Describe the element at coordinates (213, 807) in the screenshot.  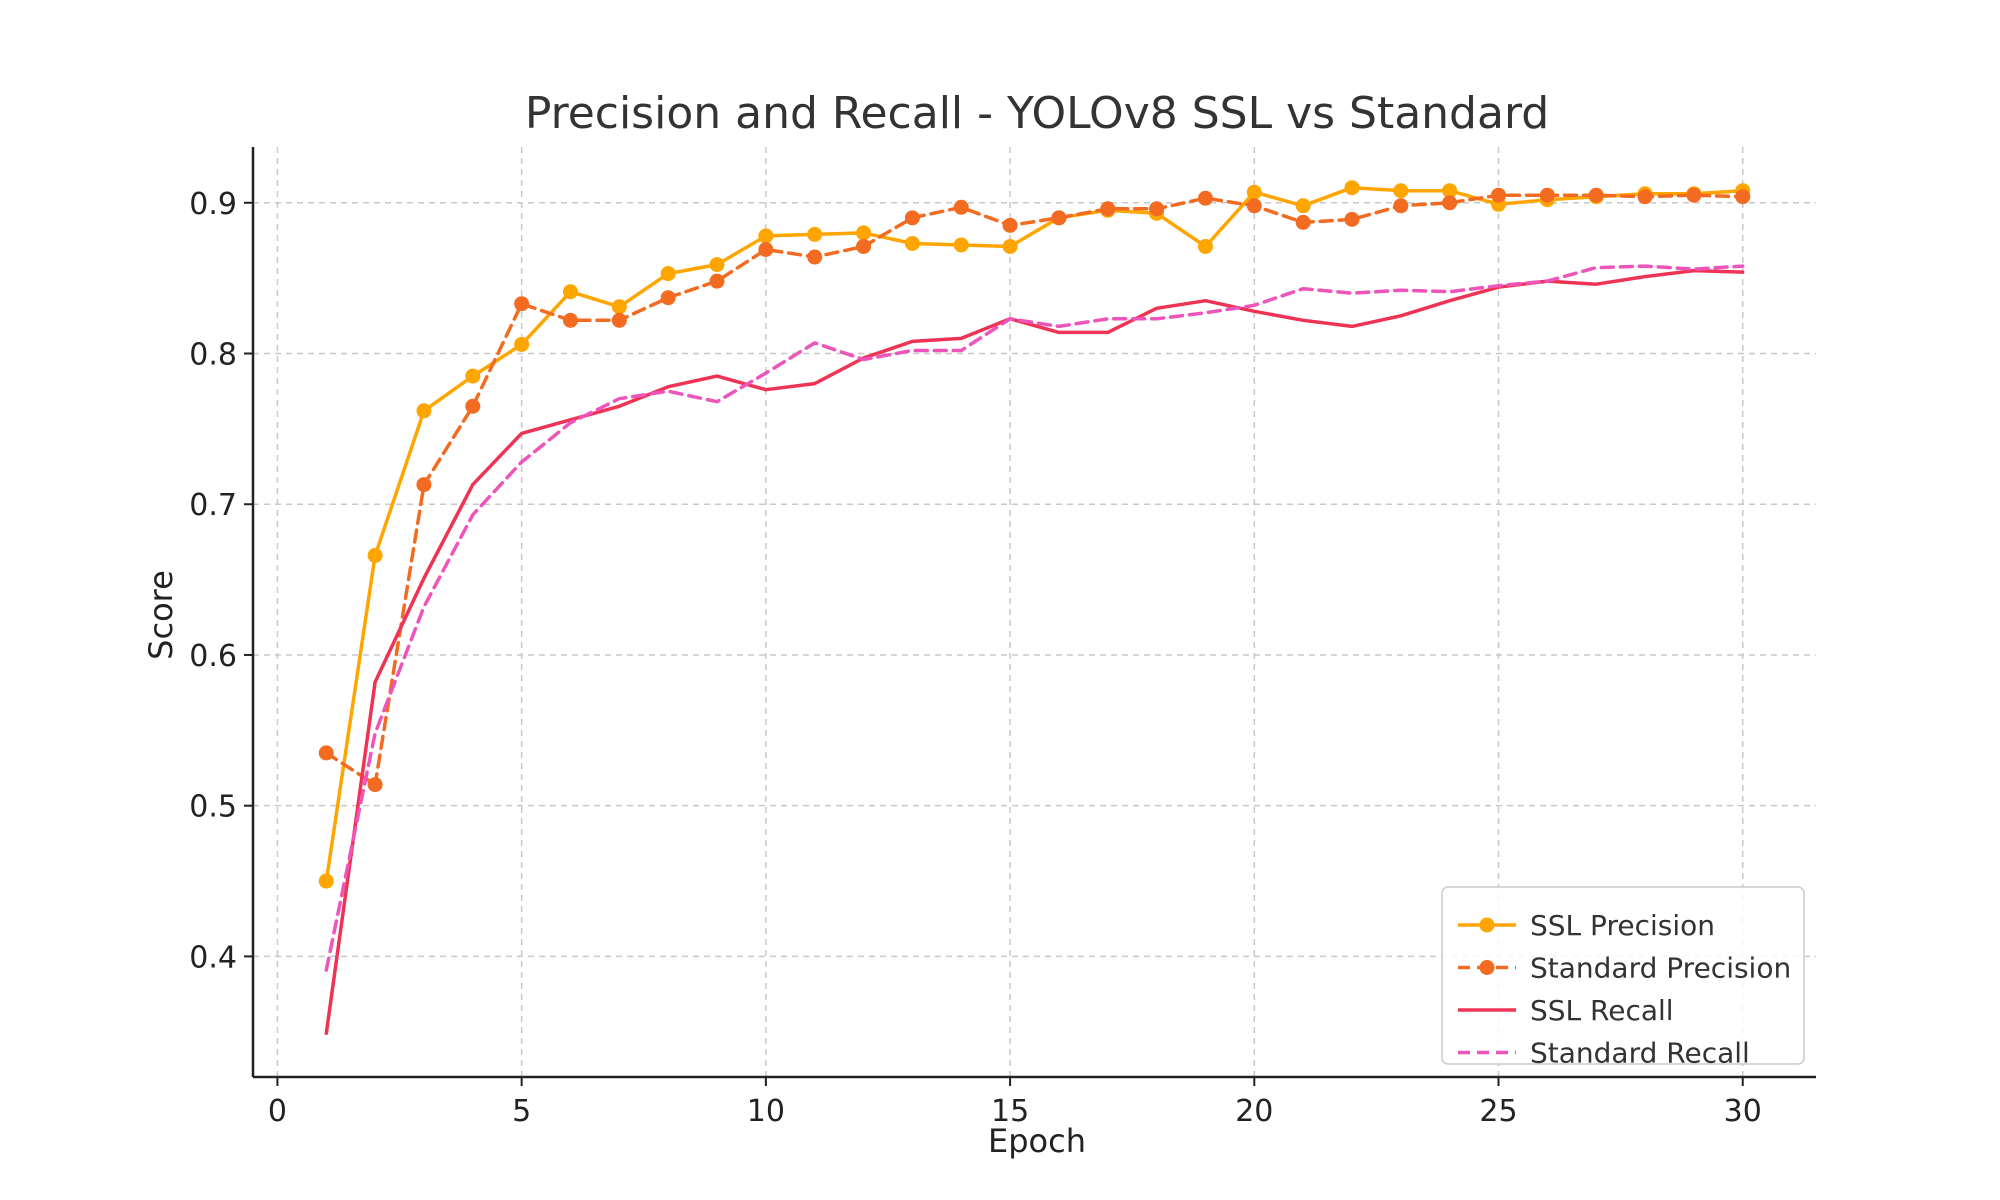
I see `y-tick-label: 0.5` at that location.